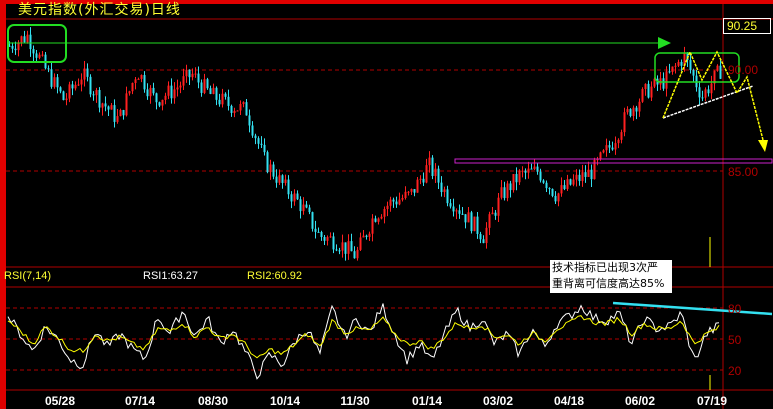  Describe the element at coordinates (713, 95) in the screenshot. I see `projection-zigzag` at that location.